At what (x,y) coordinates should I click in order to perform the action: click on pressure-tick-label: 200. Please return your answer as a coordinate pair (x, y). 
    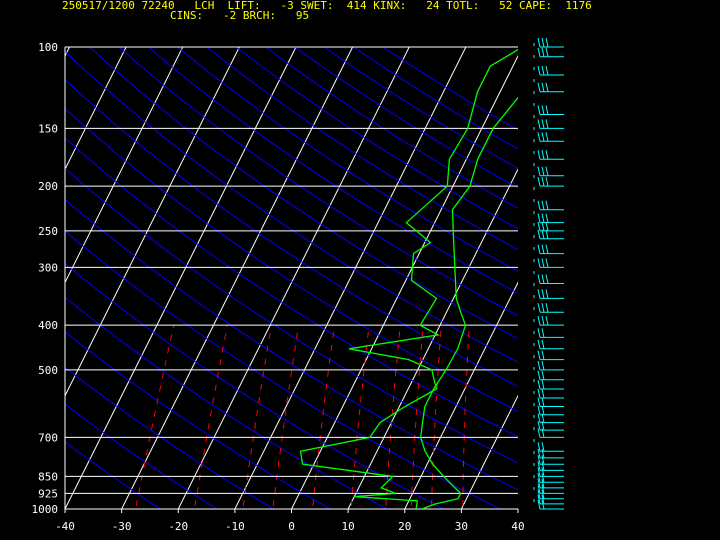
    Looking at the image, I should click on (48, 186).